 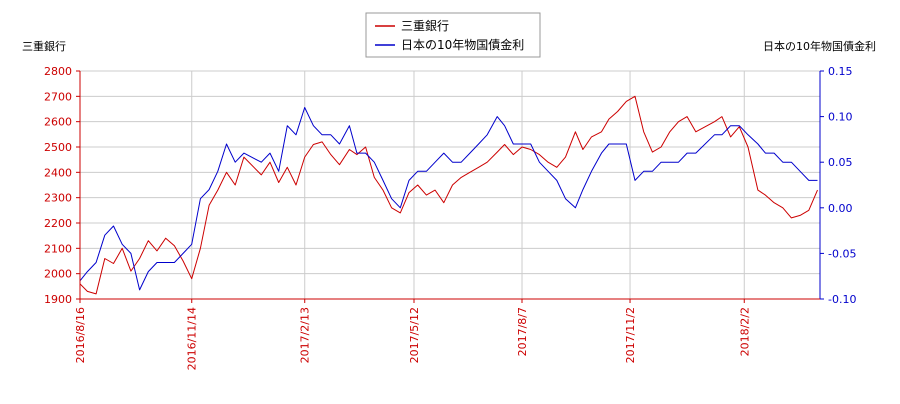 I want to click on x-tick-label: 2017/8/7, so click(x=522, y=331).